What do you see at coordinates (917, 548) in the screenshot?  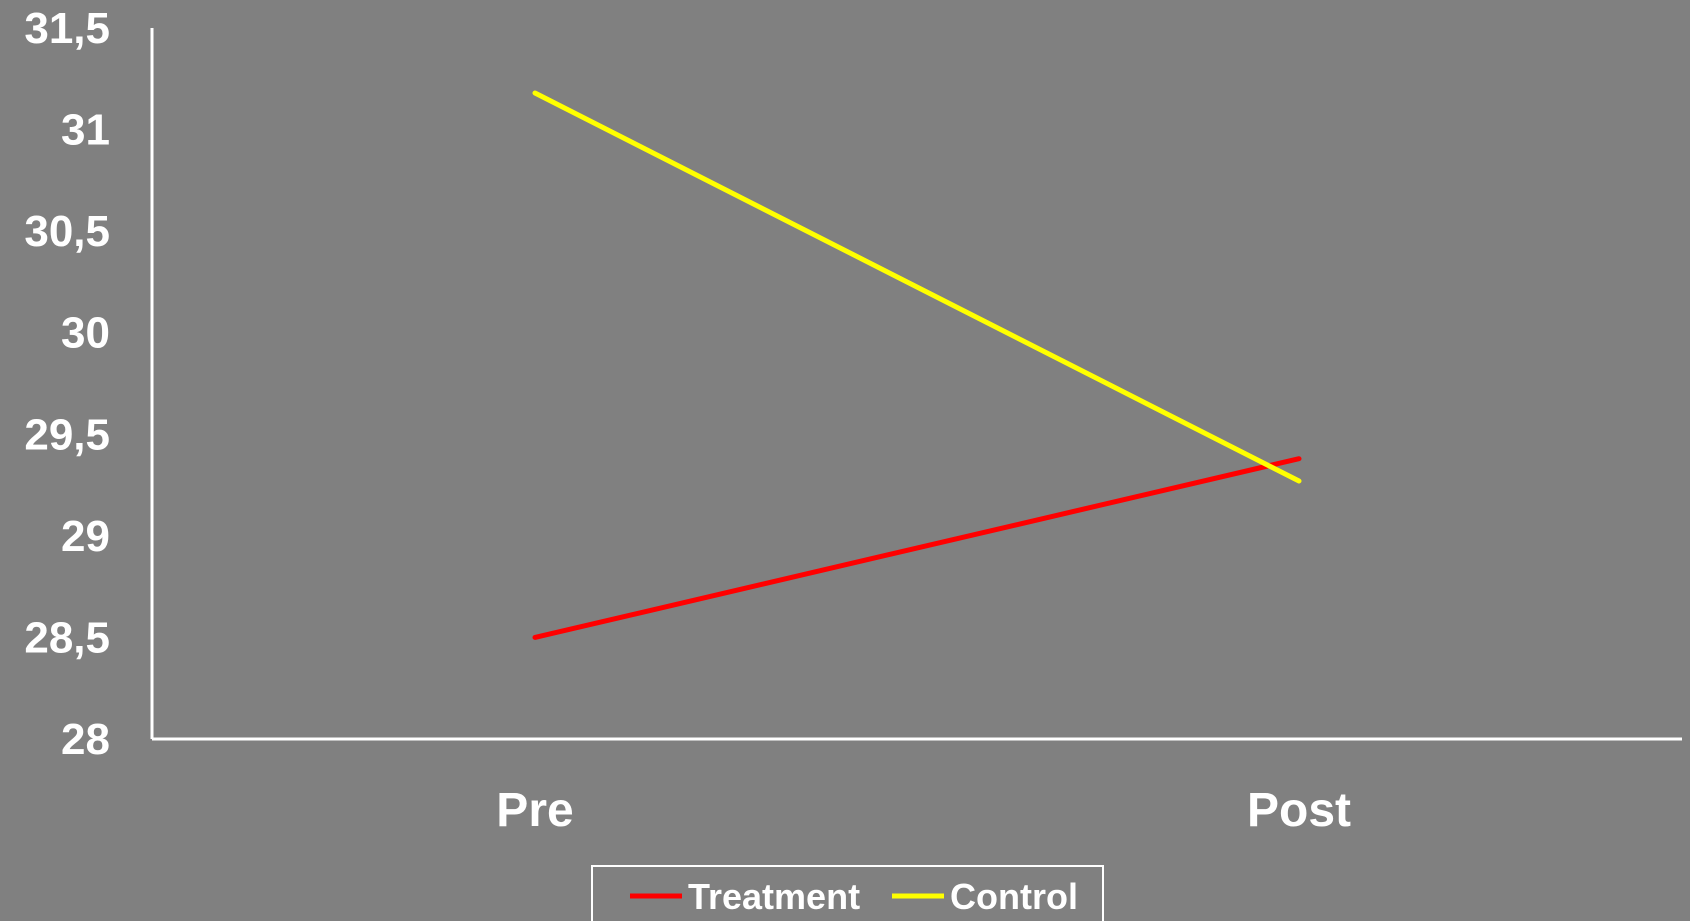 I see `series-line-treatment` at bounding box center [917, 548].